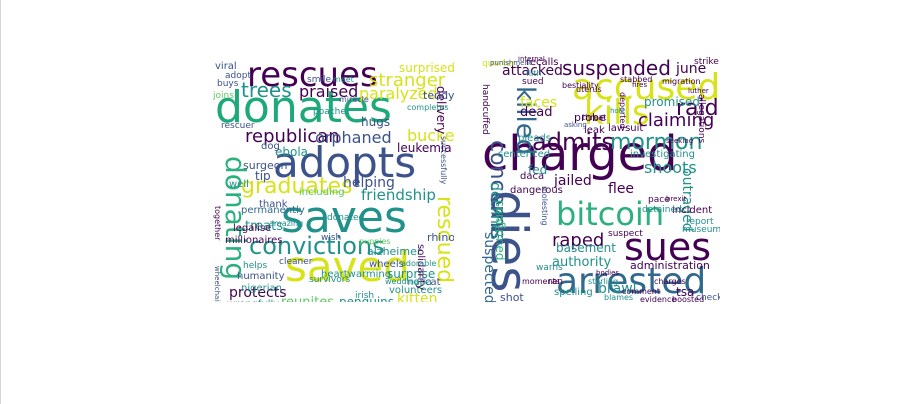  What do you see at coordinates (536, 112) in the screenshot?
I see `cloud-word-dead: dead` at bounding box center [536, 112].